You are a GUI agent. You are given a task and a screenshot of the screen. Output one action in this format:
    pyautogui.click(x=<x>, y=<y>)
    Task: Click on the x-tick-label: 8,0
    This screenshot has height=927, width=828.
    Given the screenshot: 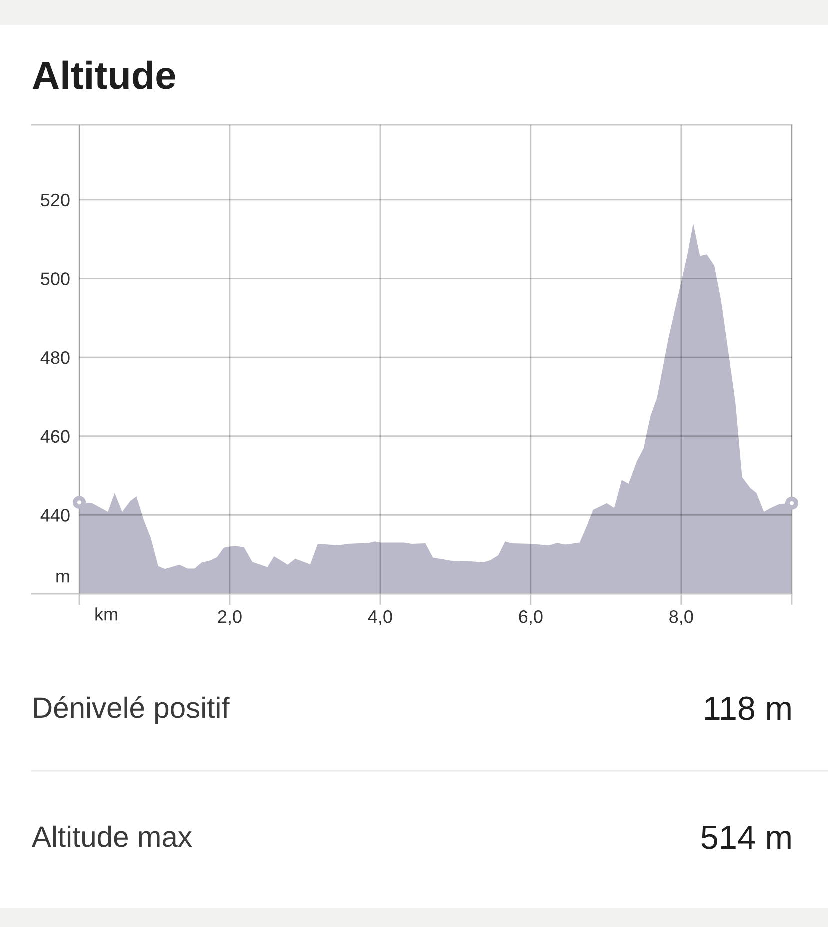 What is the action you would take?
    pyautogui.click(x=682, y=618)
    